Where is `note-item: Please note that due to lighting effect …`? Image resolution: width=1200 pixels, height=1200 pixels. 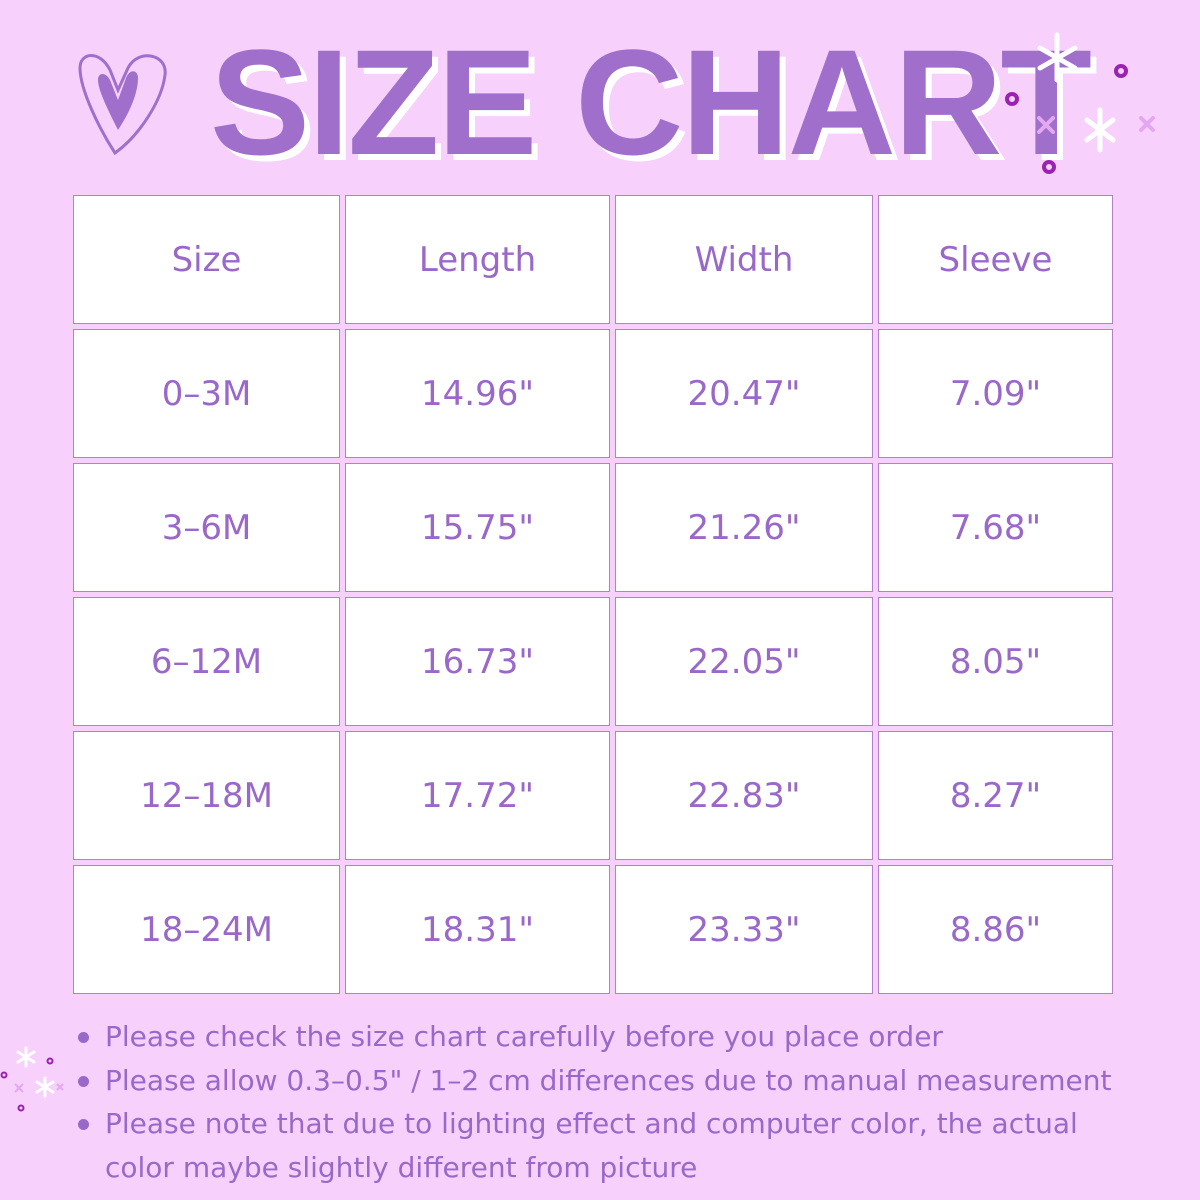
note-item: Please note that due to lighting effect … is located at coordinates (598, 1145).